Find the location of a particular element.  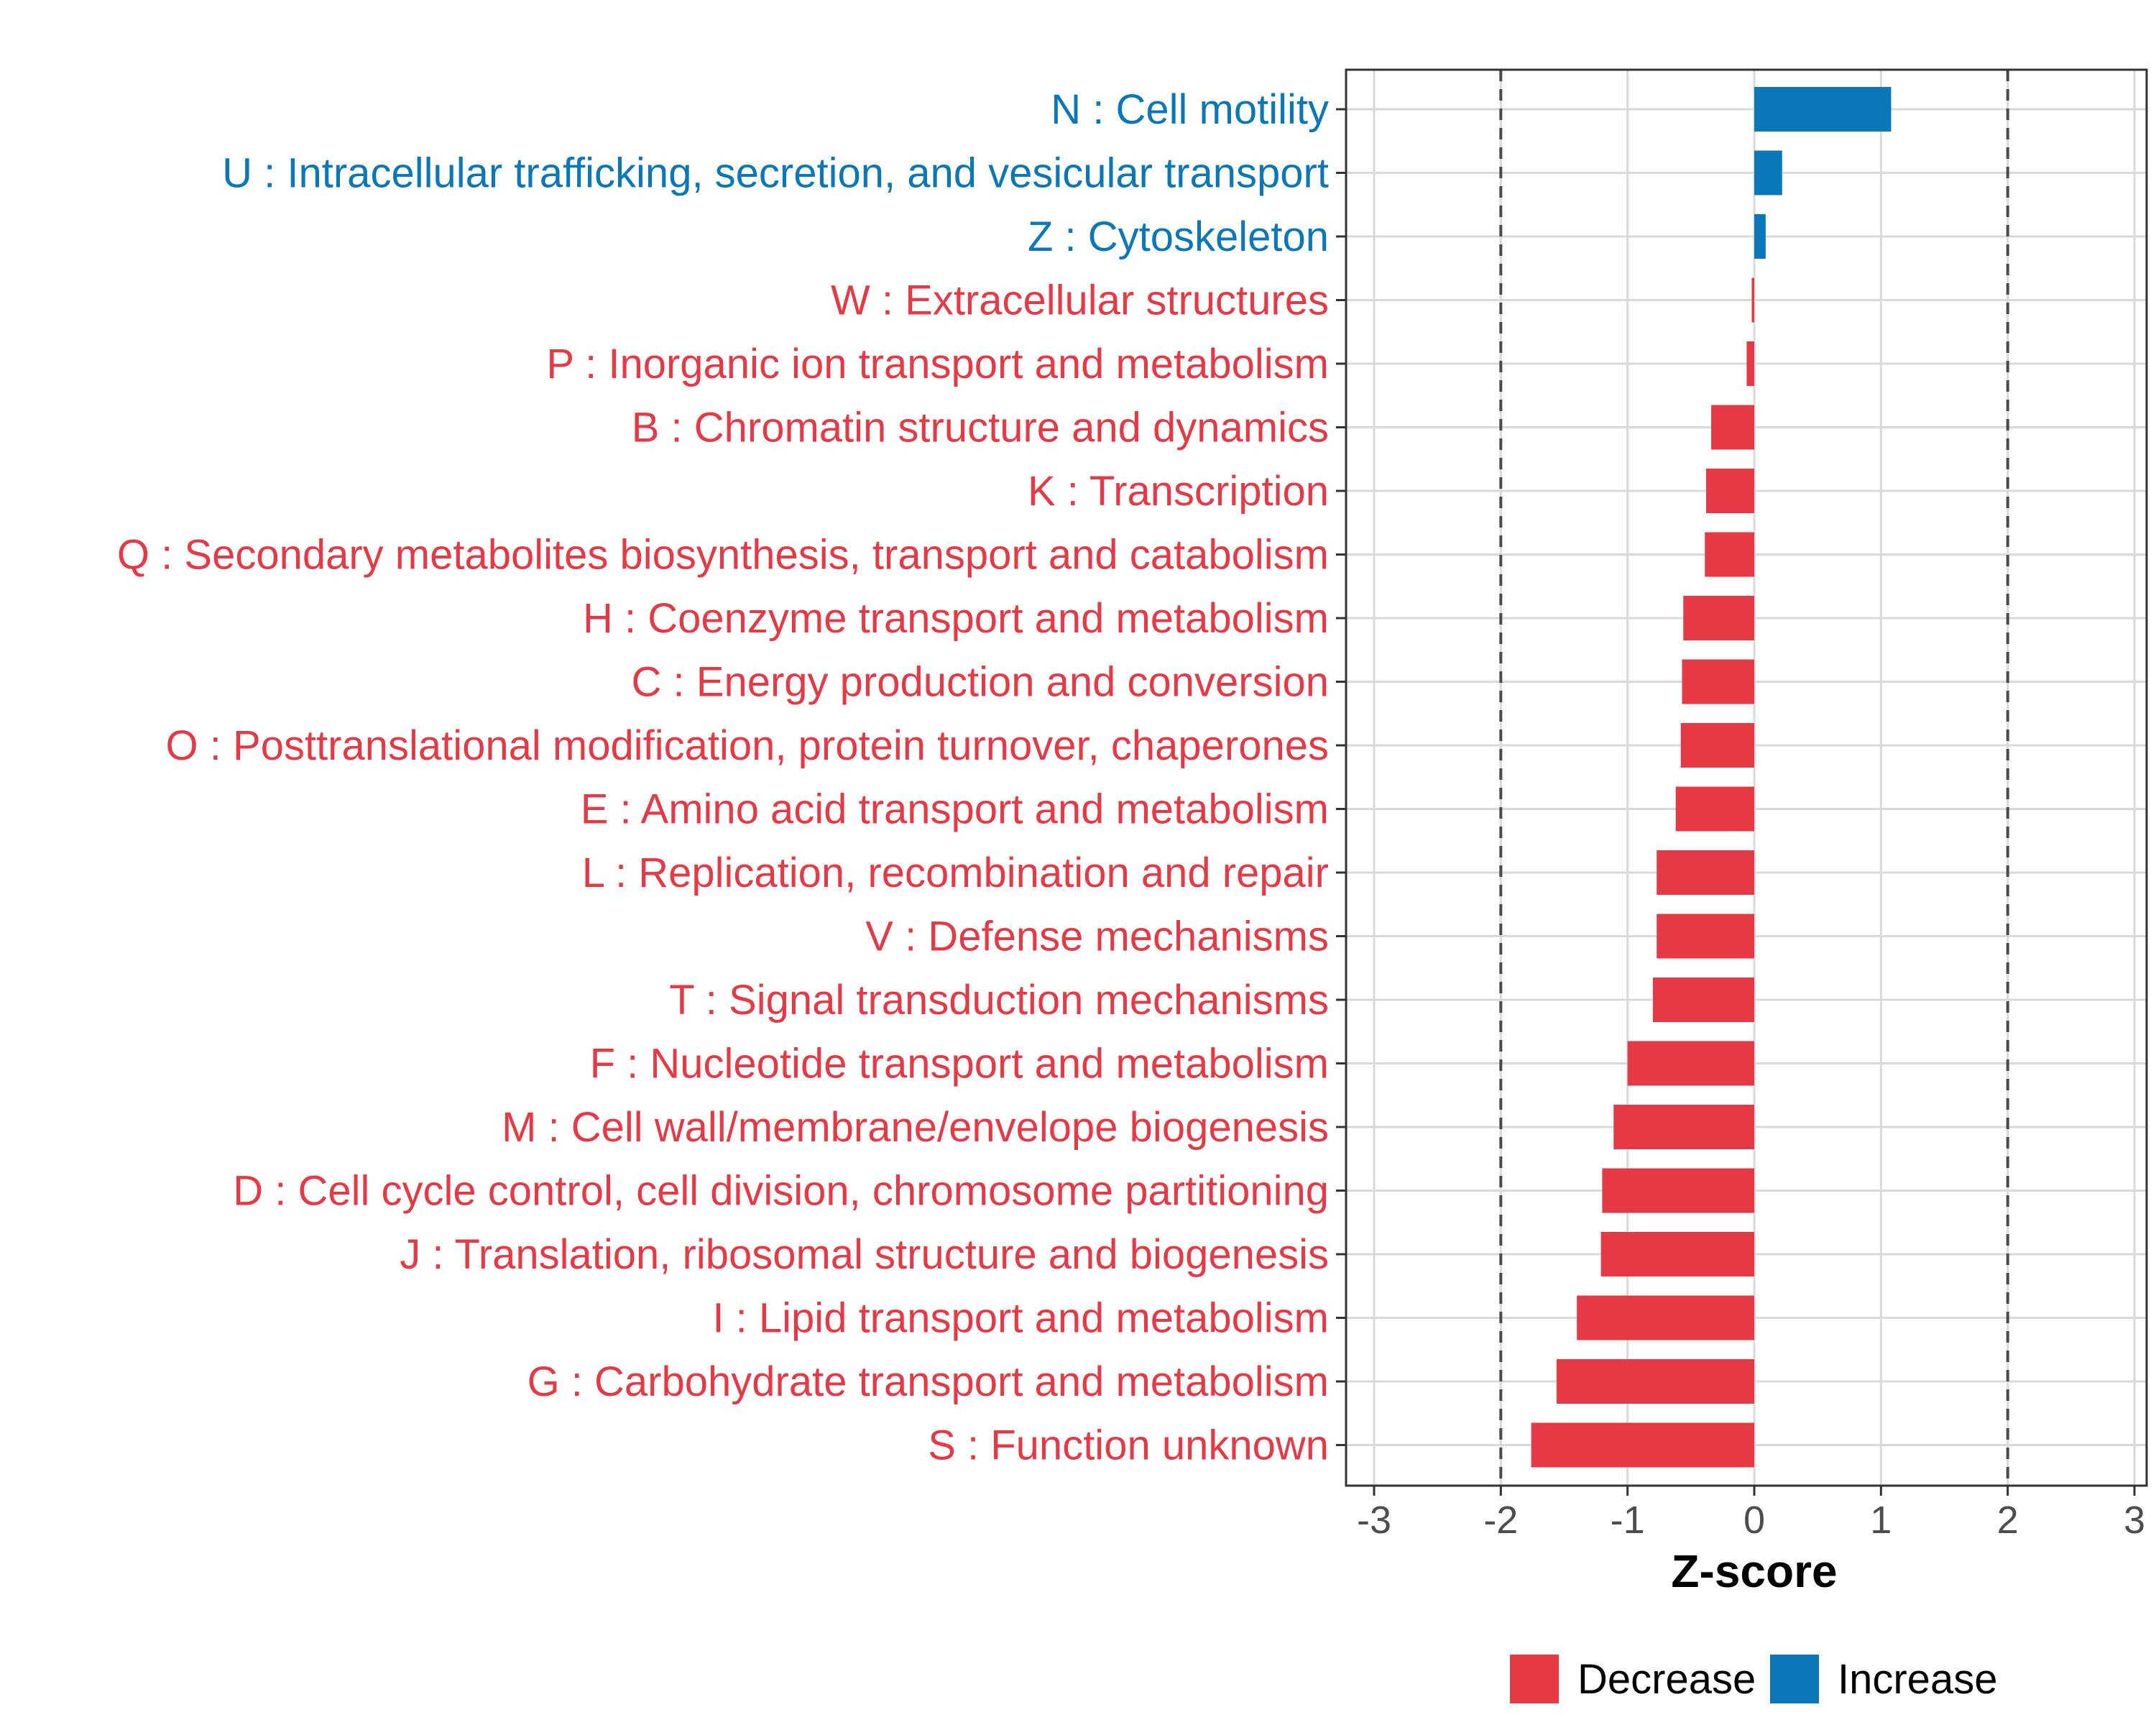

x-axis-ticks: -3 -2 -1 0 1 2 3 is located at coordinates (1751, 1514).